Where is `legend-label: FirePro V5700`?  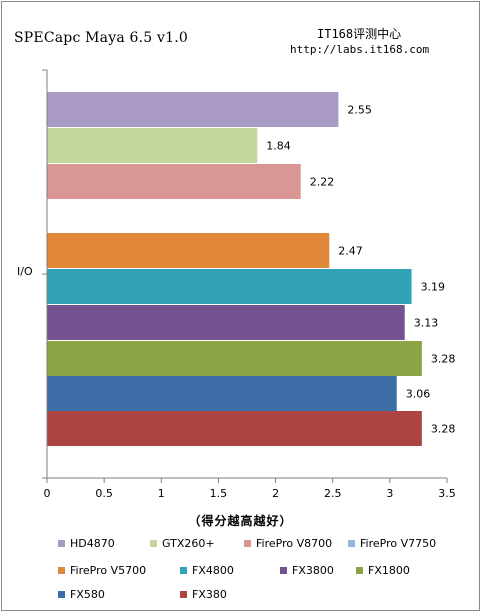 legend-label: FirePro V5700 is located at coordinates (108, 570).